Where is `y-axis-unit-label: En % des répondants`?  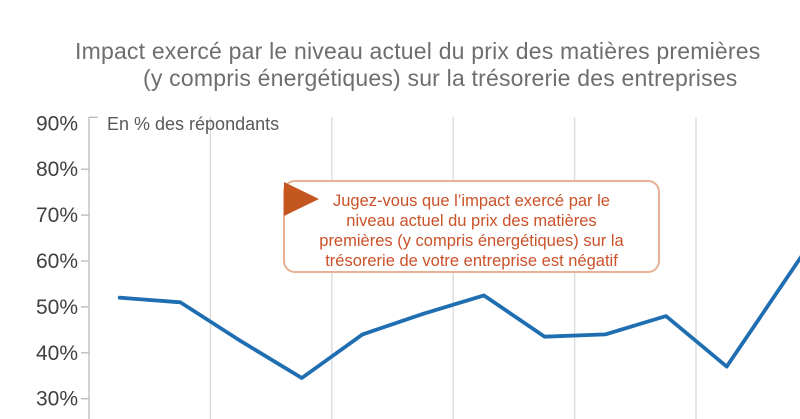
y-axis-unit-label: En % des répondants is located at coordinates (193, 124).